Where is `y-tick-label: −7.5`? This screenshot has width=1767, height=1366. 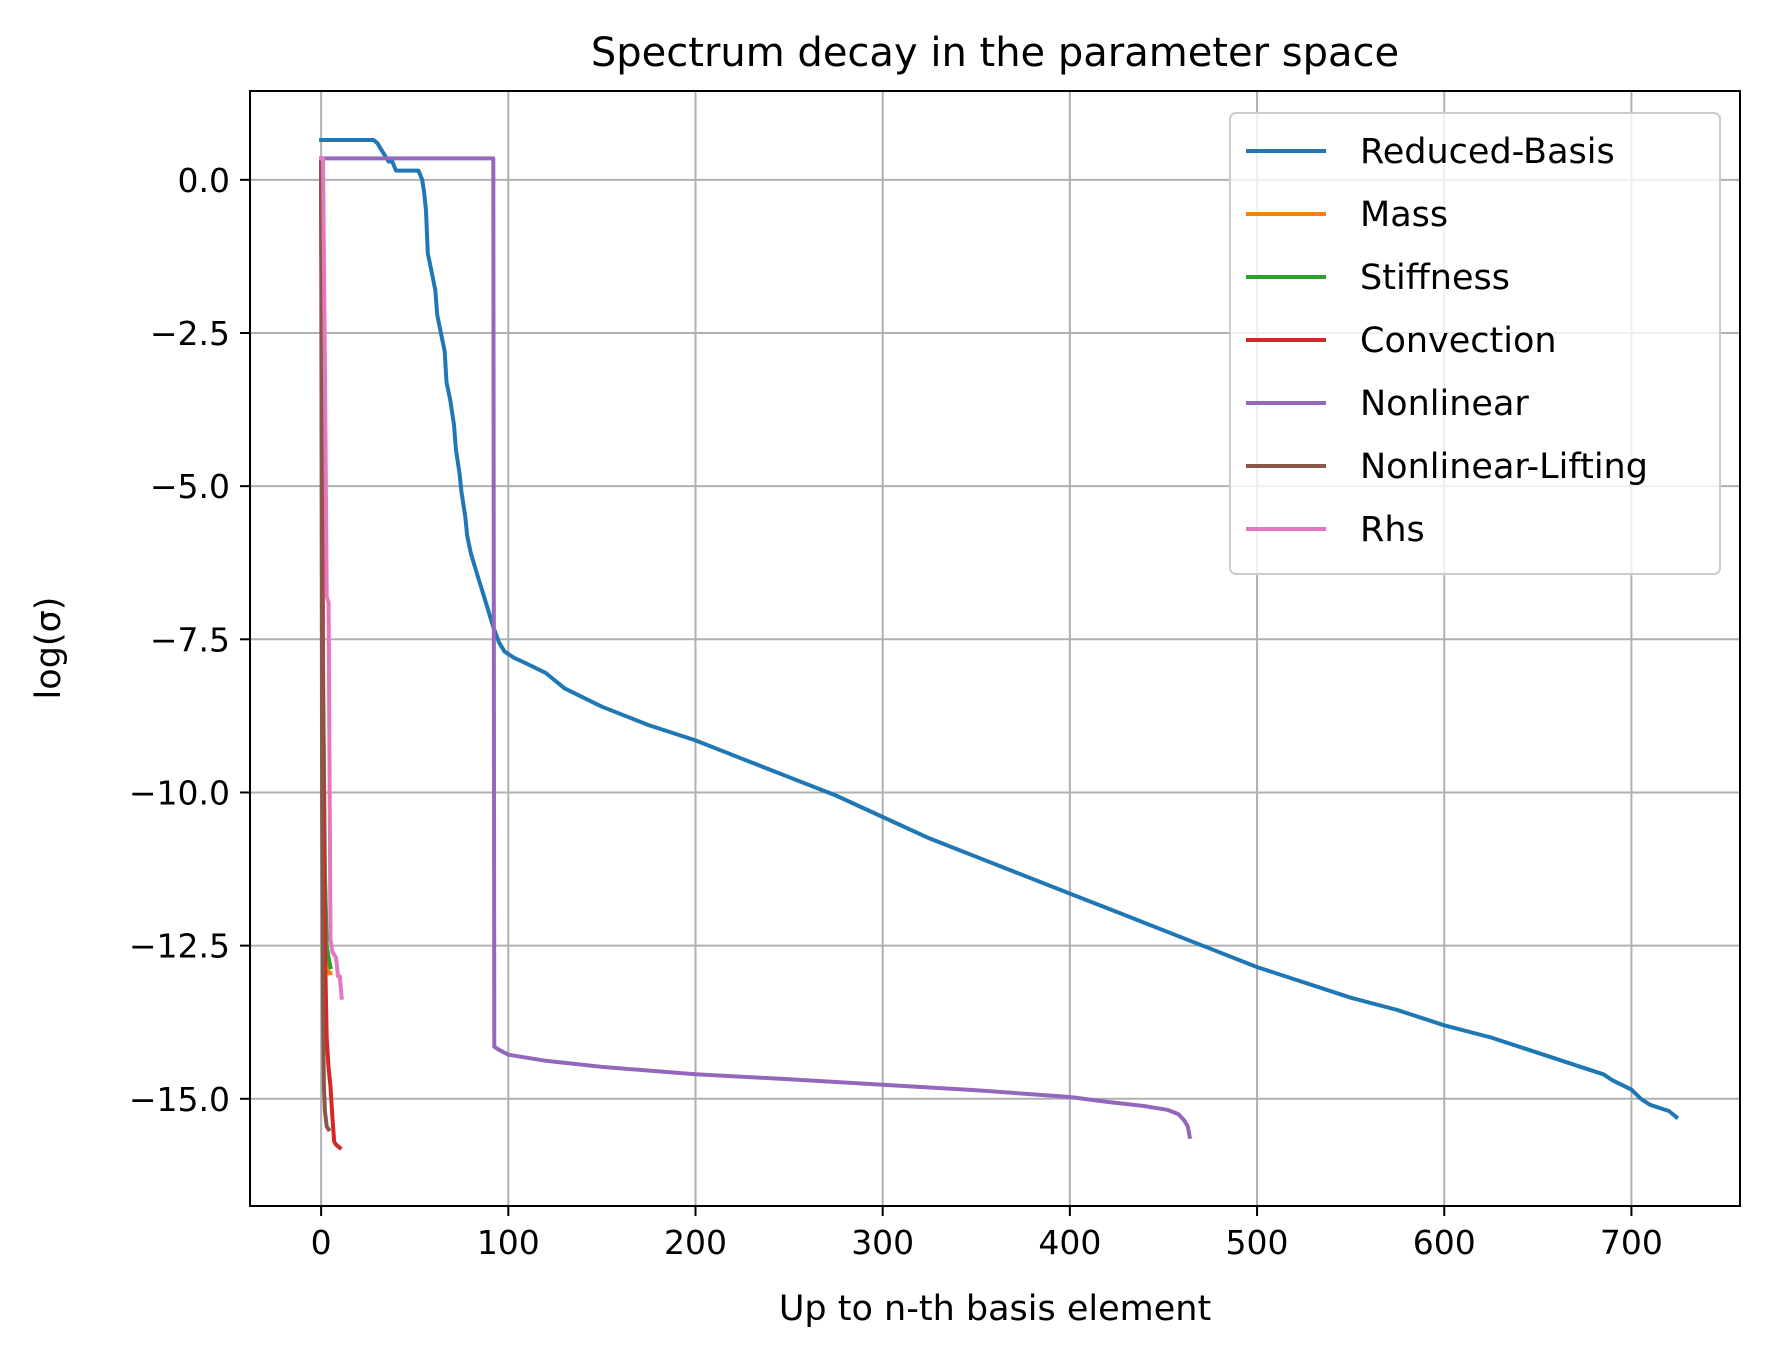
y-tick-label: −7.5 is located at coordinates (190, 639).